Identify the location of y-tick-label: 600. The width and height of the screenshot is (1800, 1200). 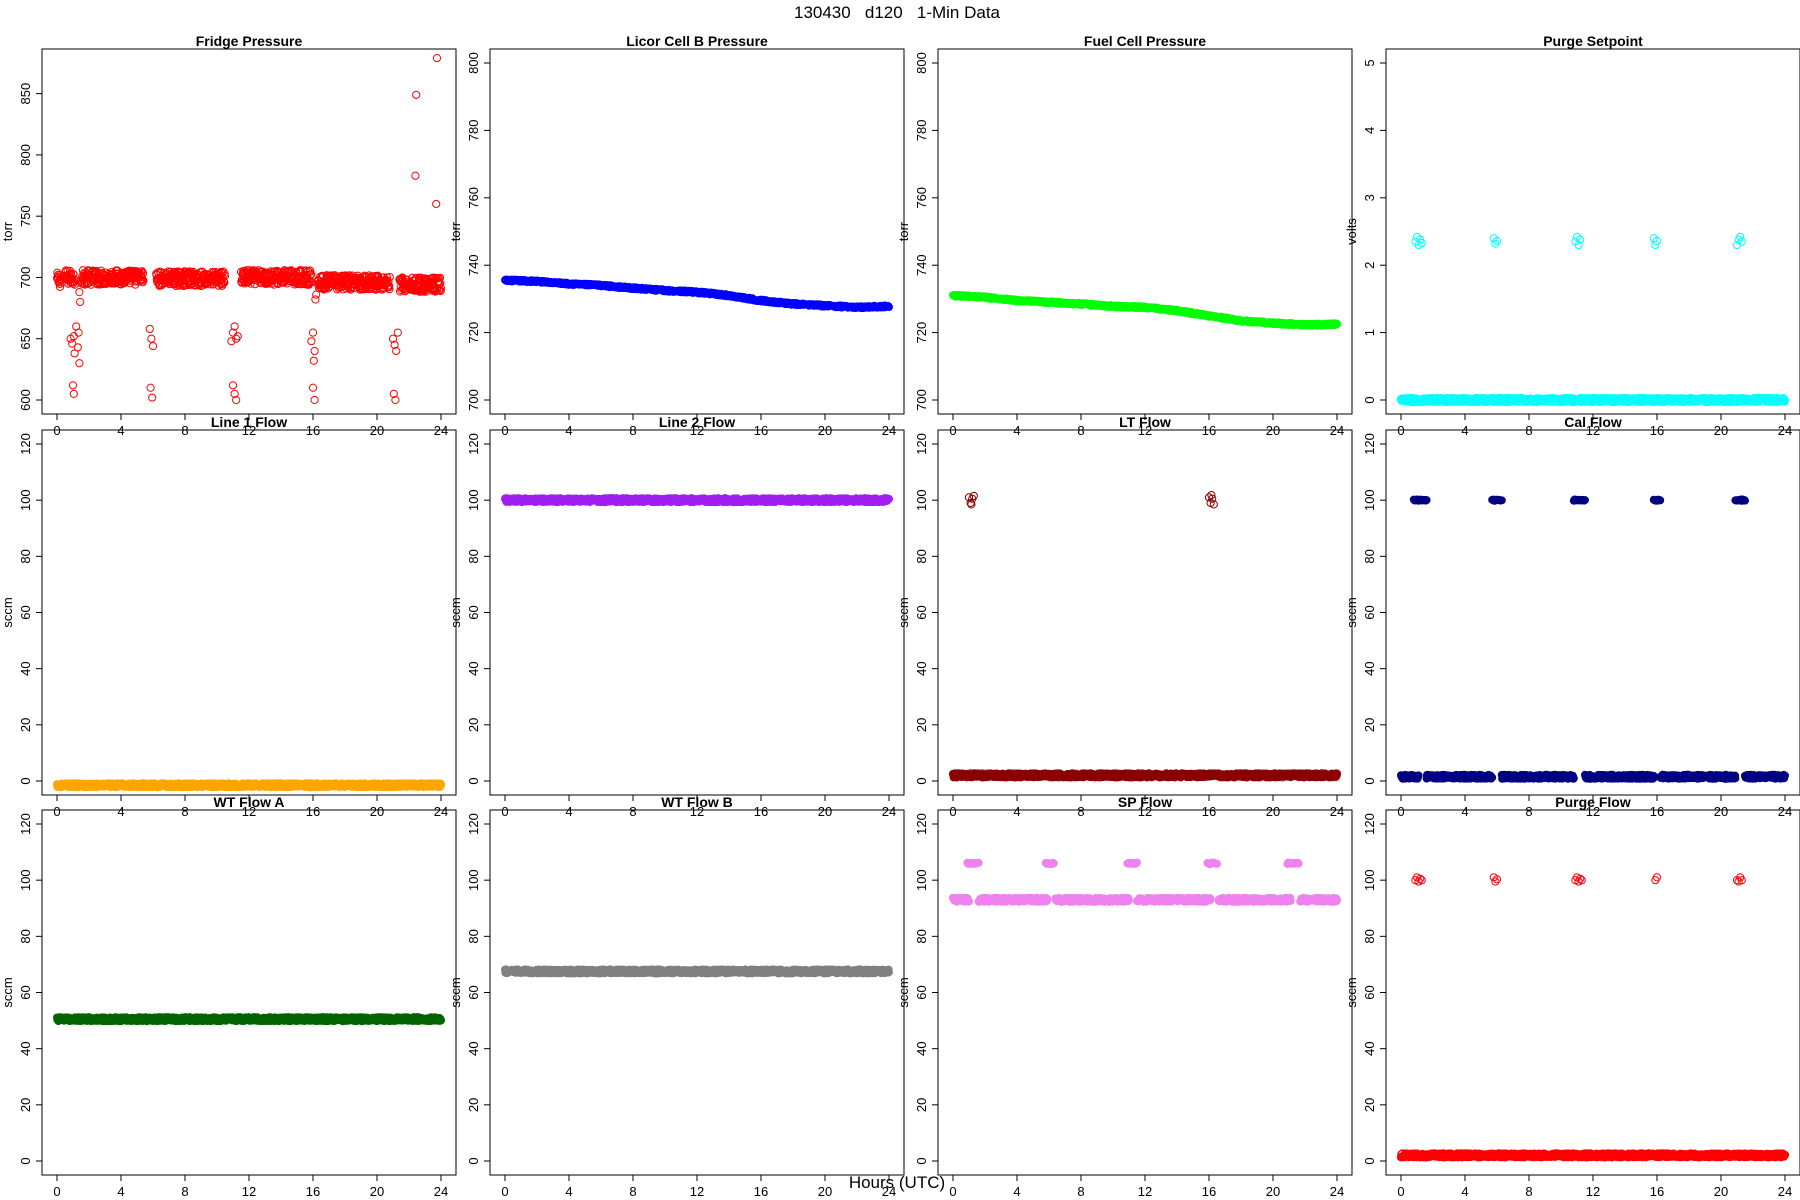
(25, 400).